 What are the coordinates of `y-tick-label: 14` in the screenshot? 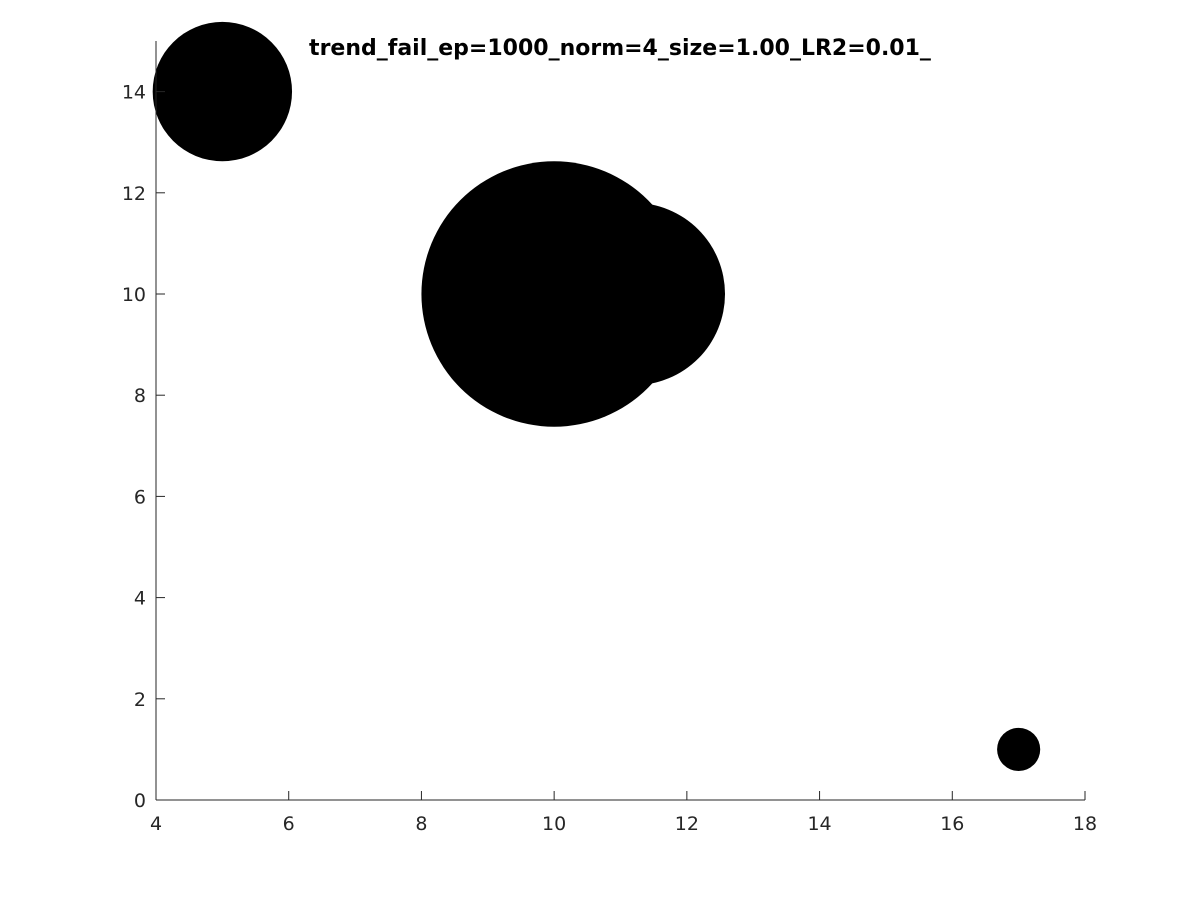 It's located at (134, 93).